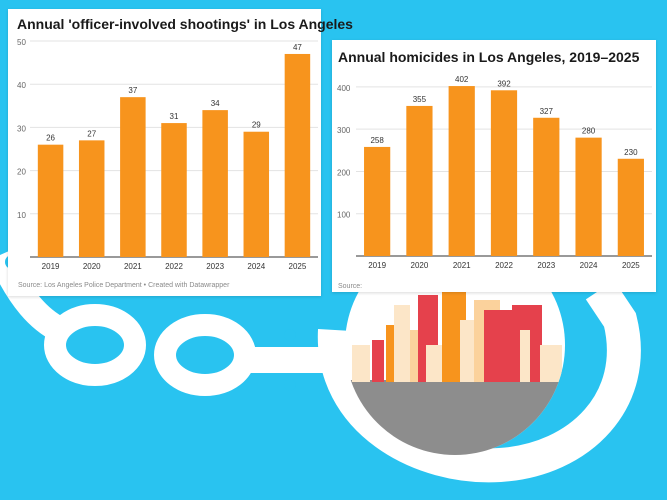  What do you see at coordinates (215, 103) in the screenshot?
I see `bar-value-label: 34` at bounding box center [215, 103].